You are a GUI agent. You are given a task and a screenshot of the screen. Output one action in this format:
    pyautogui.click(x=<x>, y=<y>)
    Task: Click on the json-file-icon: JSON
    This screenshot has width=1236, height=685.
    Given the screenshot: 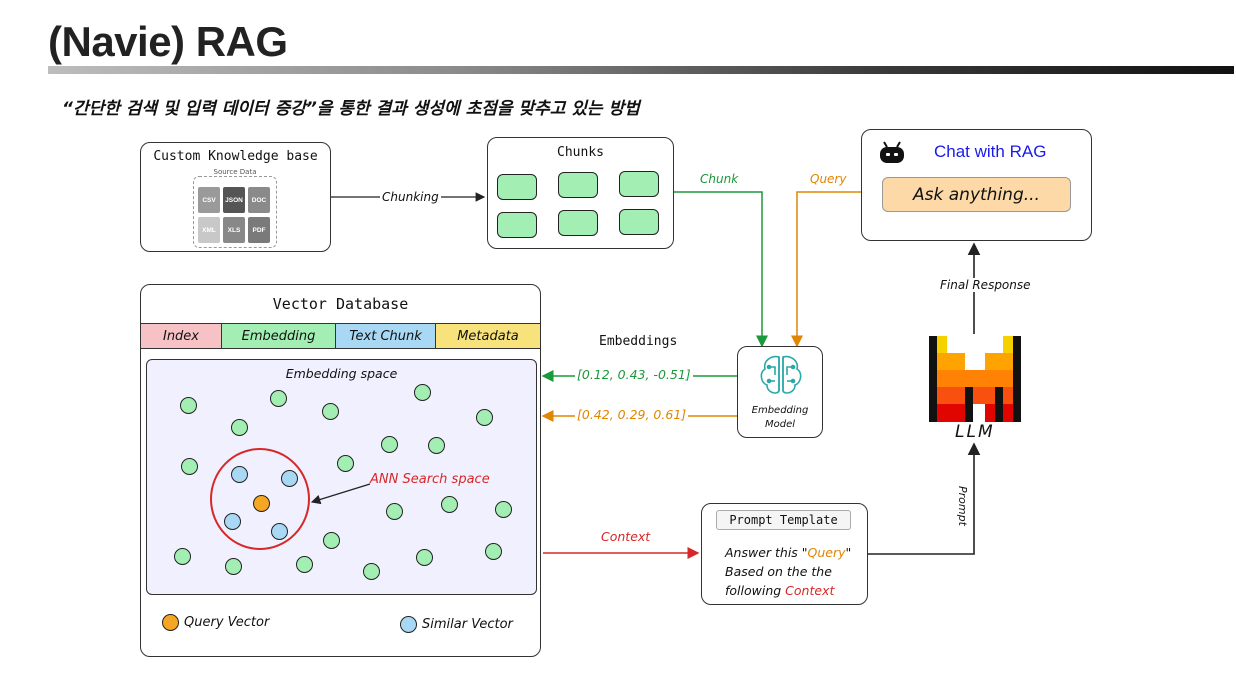 What is the action you would take?
    pyautogui.click(x=234, y=200)
    